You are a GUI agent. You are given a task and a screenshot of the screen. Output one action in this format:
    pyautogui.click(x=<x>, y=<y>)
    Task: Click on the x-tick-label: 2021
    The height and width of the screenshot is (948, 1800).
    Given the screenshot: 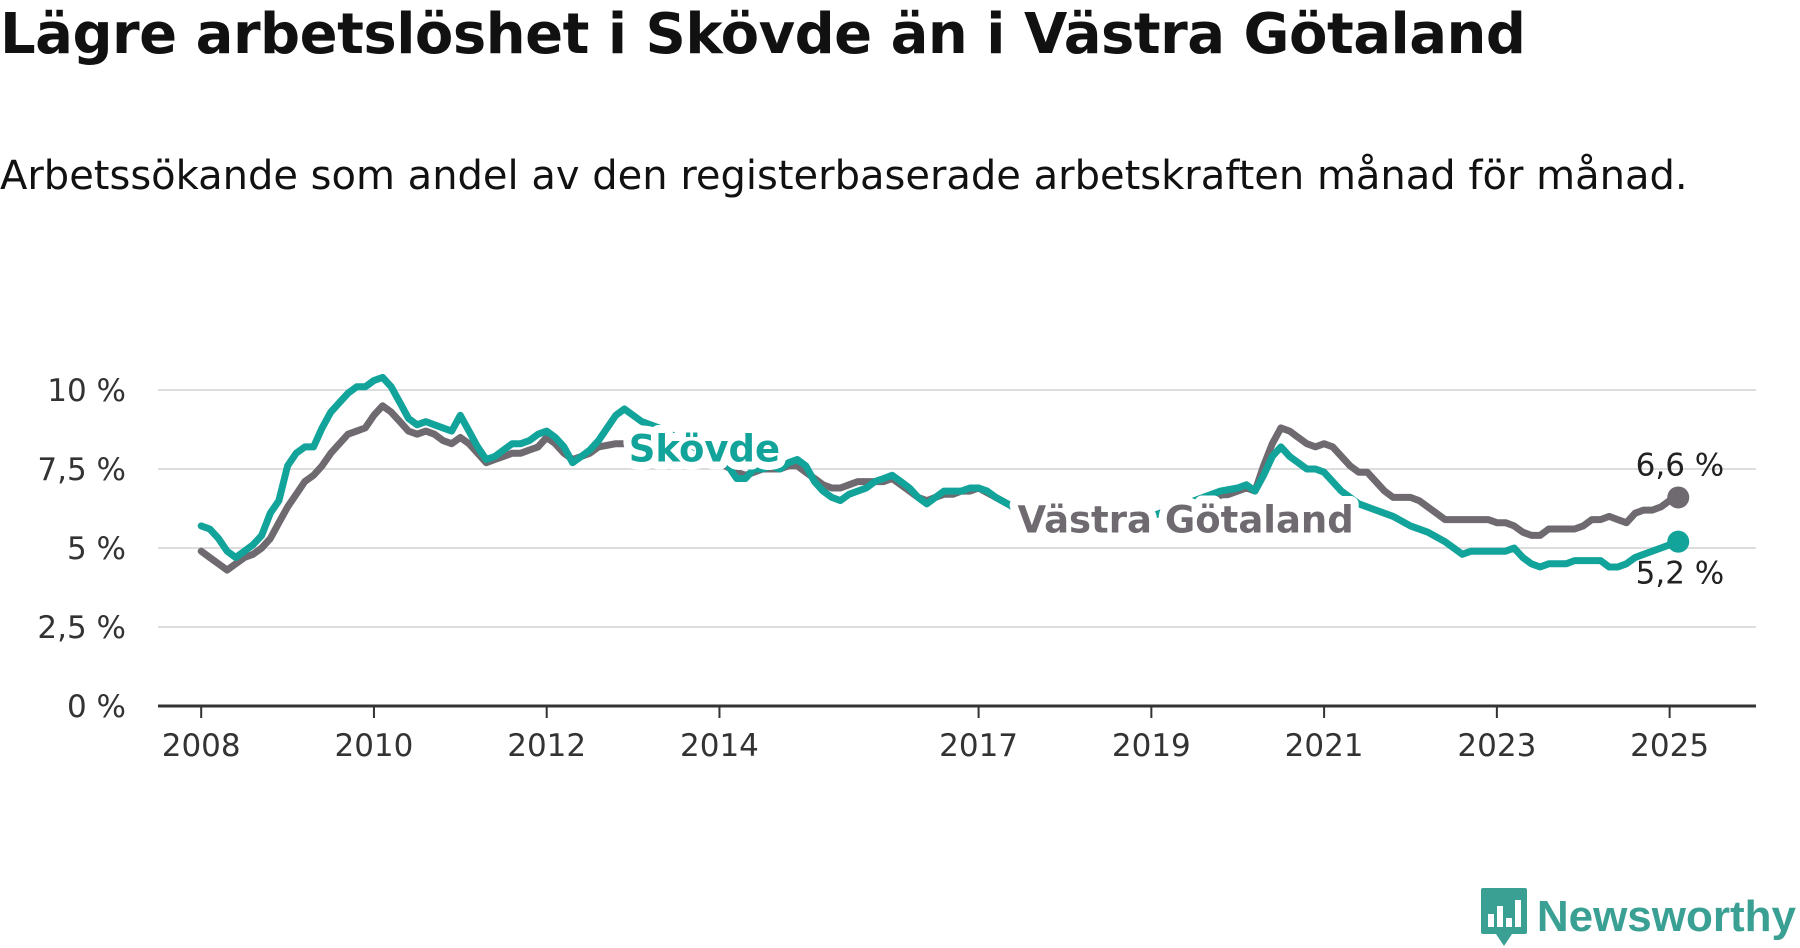 What is the action you would take?
    pyautogui.click(x=1324, y=746)
    